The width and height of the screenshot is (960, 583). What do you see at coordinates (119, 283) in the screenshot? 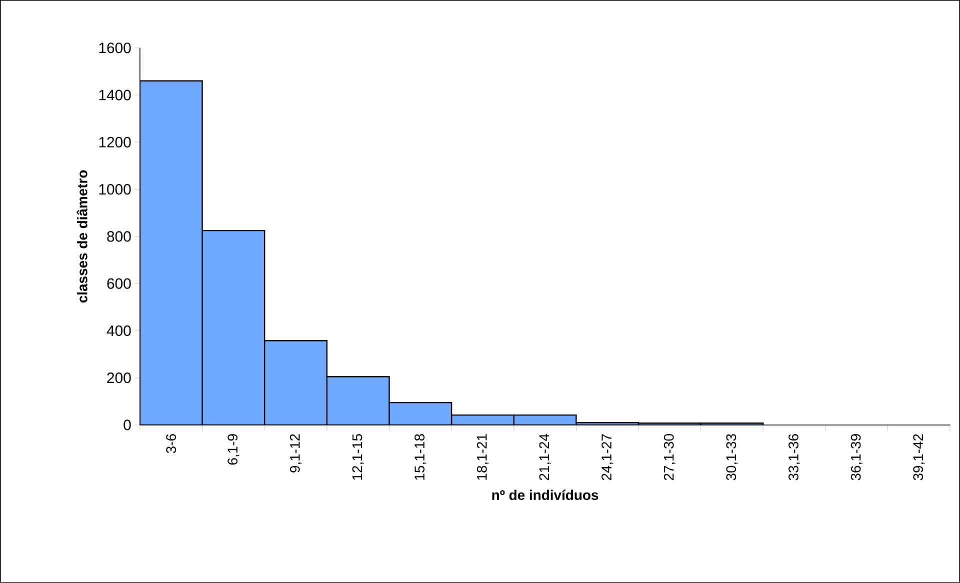
I see `y-tick-label: 600` at bounding box center [119, 283].